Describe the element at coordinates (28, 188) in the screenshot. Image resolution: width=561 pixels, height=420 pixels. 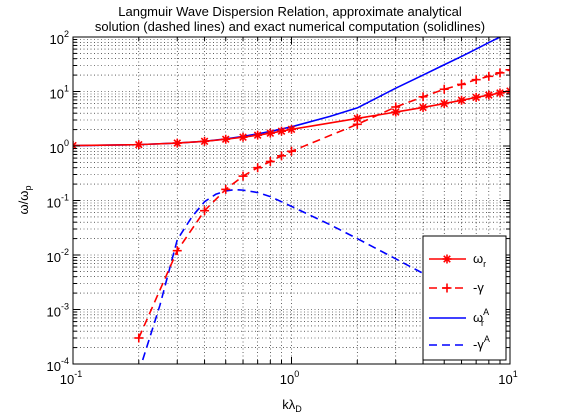
I see `y-axis-label-sub: p` at that location.